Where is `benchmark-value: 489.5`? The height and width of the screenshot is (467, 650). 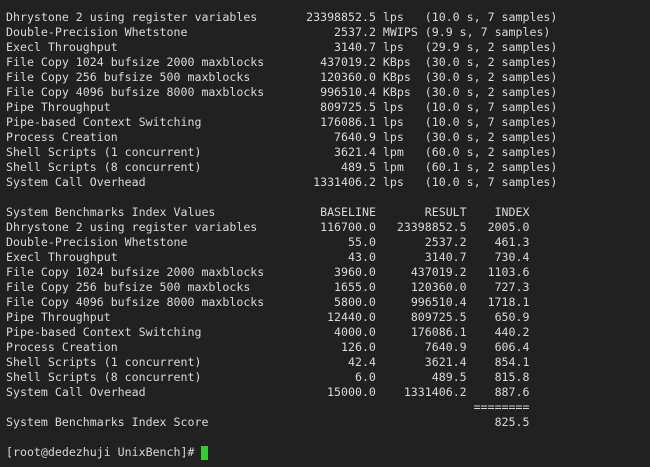
benchmark-value: 489.5 is located at coordinates (358, 167).